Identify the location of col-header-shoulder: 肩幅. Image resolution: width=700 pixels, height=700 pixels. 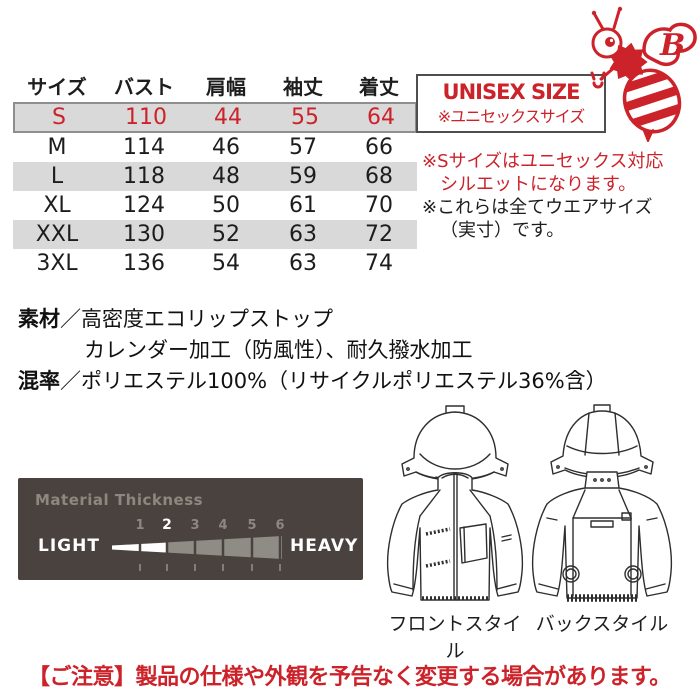
(226, 87).